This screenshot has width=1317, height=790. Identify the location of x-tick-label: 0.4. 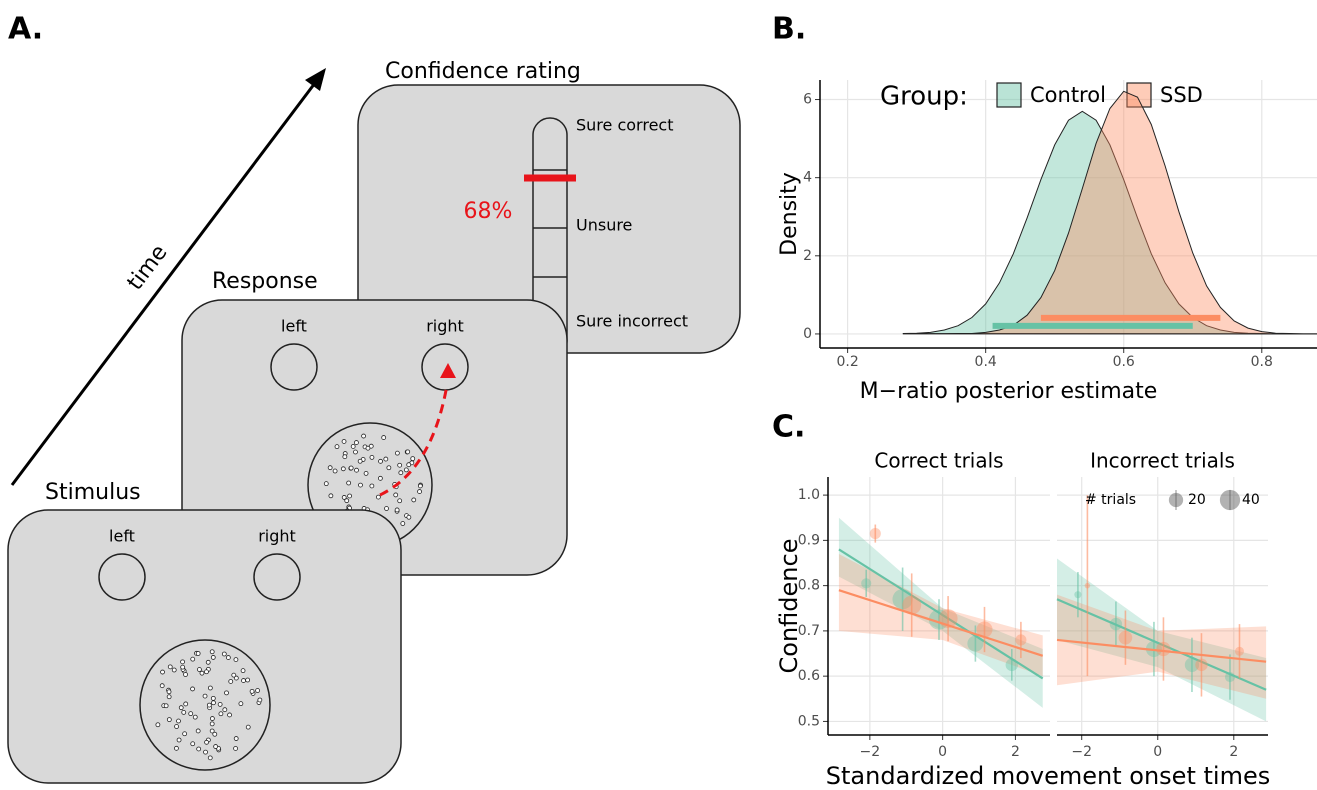
(986, 362).